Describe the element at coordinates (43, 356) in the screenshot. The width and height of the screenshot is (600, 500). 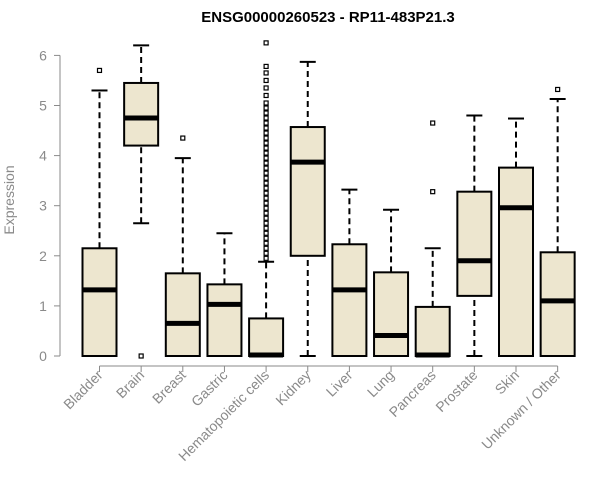
I see `y-tick-label: 0` at that location.